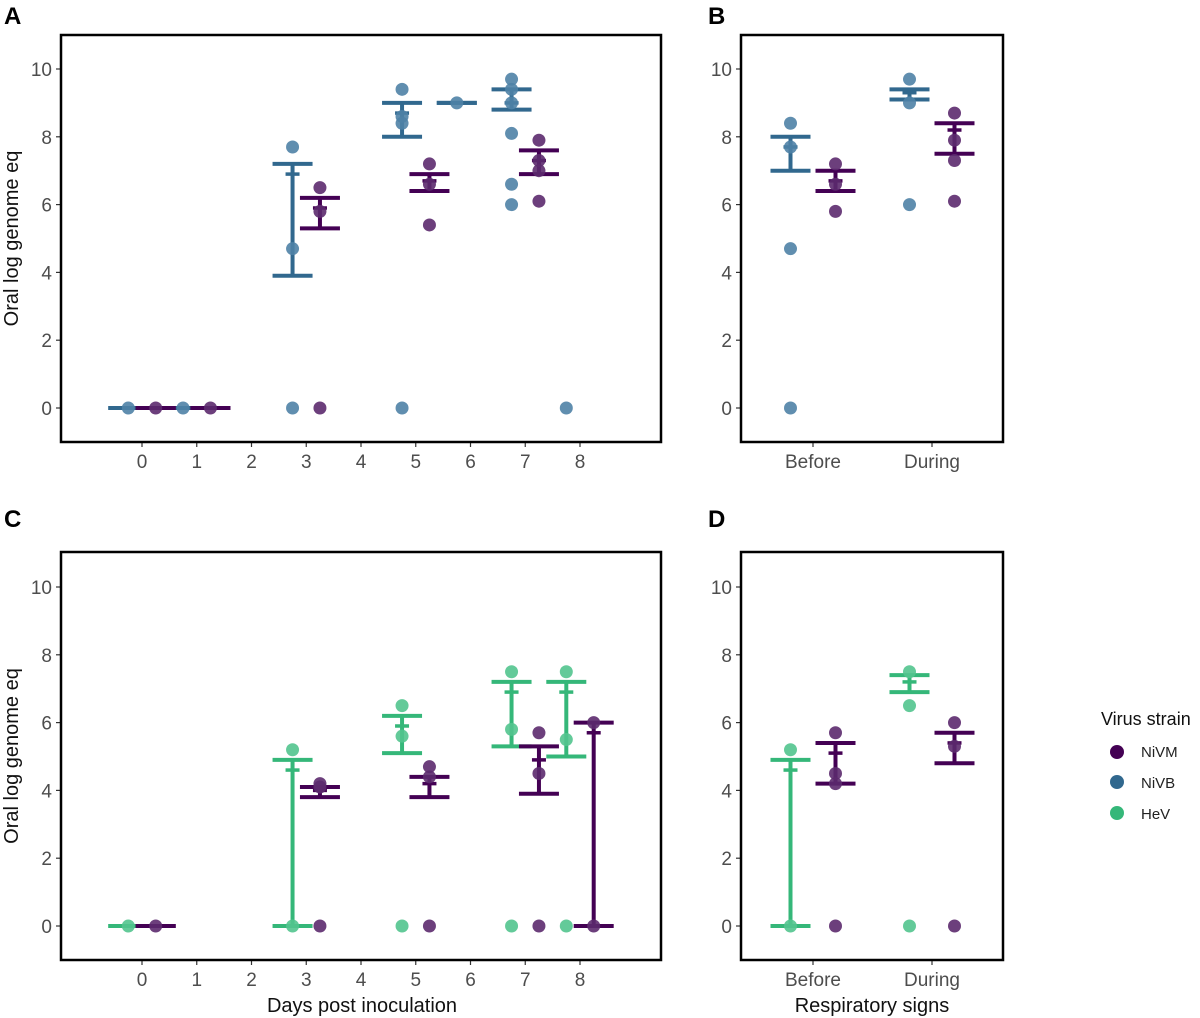 The height and width of the screenshot is (1018, 1200). What do you see at coordinates (1117, 752) in the screenshot?
I see `legend-swatch-nivm` at bounding box center [1117, 752].